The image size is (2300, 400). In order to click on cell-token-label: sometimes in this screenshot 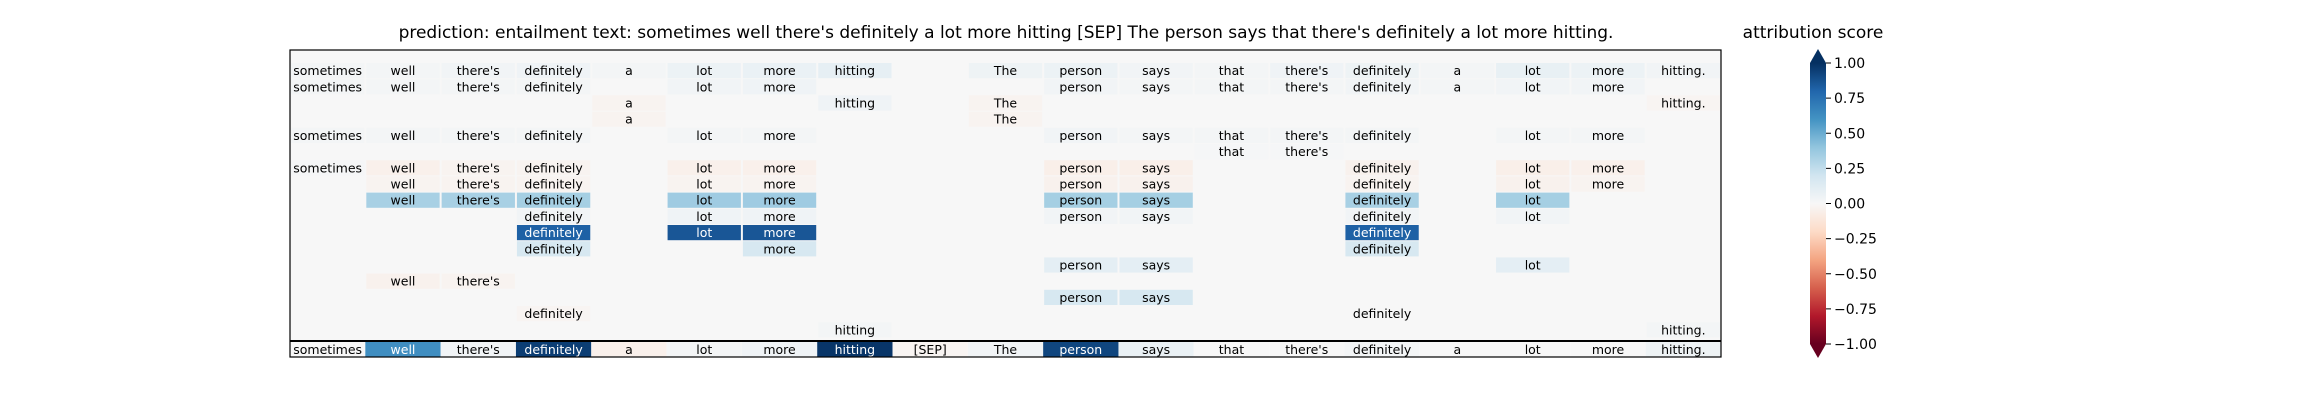, I will do `click(327, 86)`.